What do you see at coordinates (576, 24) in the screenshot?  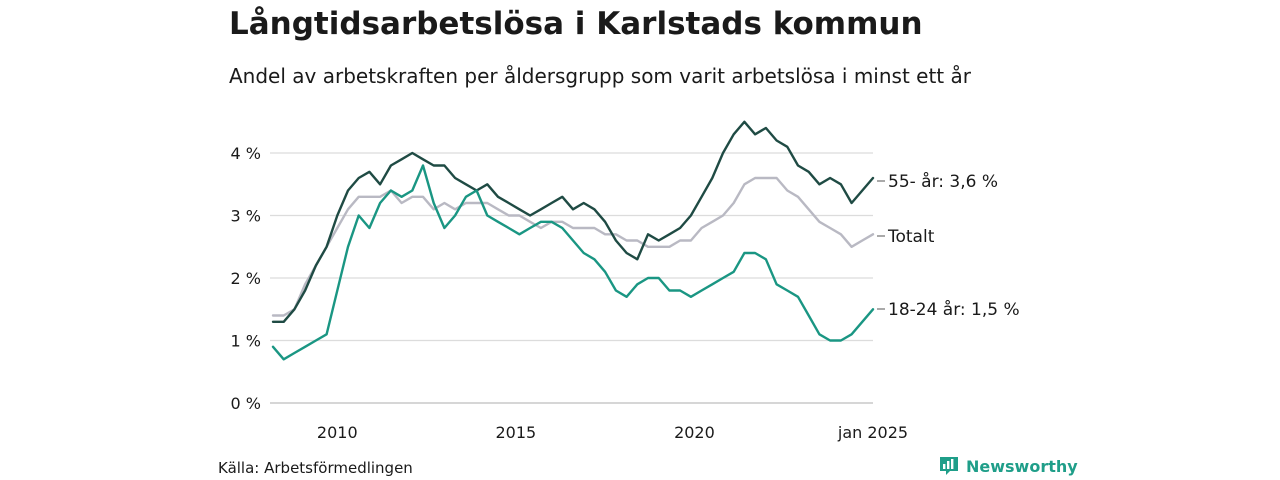 I see `chart-title: Långtidsarbetslösa i Karlstads kommun` at bounding box center [576, 24].